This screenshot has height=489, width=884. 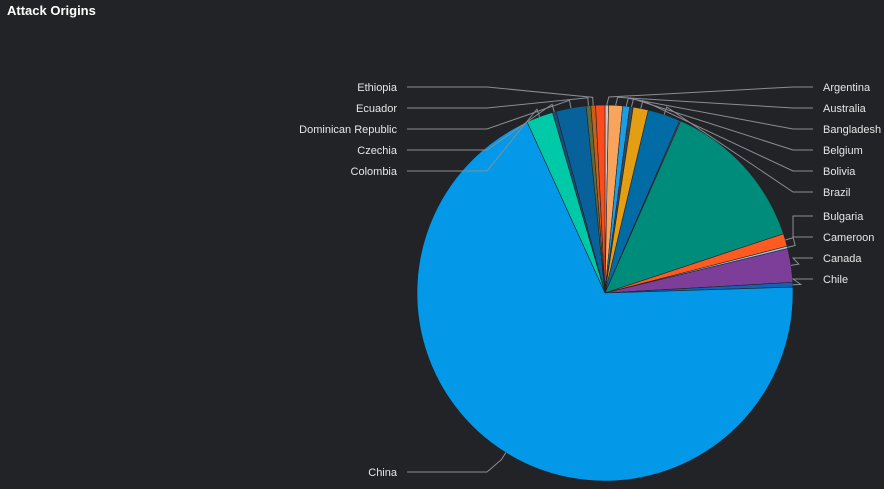 I want to click on slice-label-china: China, so click(x=383, y=473).